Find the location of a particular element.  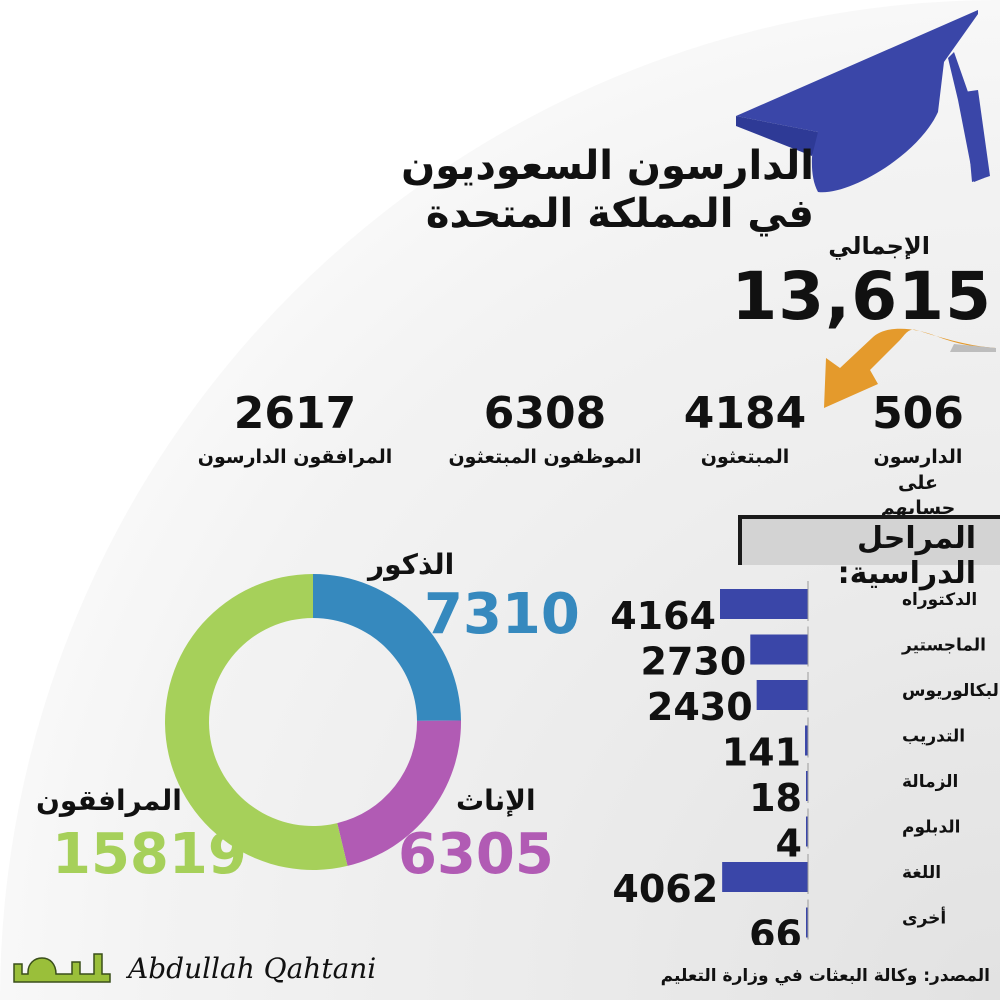

stat-self-funded: 506 الدارسون على حسابهم is located at coordinates (918, 455).